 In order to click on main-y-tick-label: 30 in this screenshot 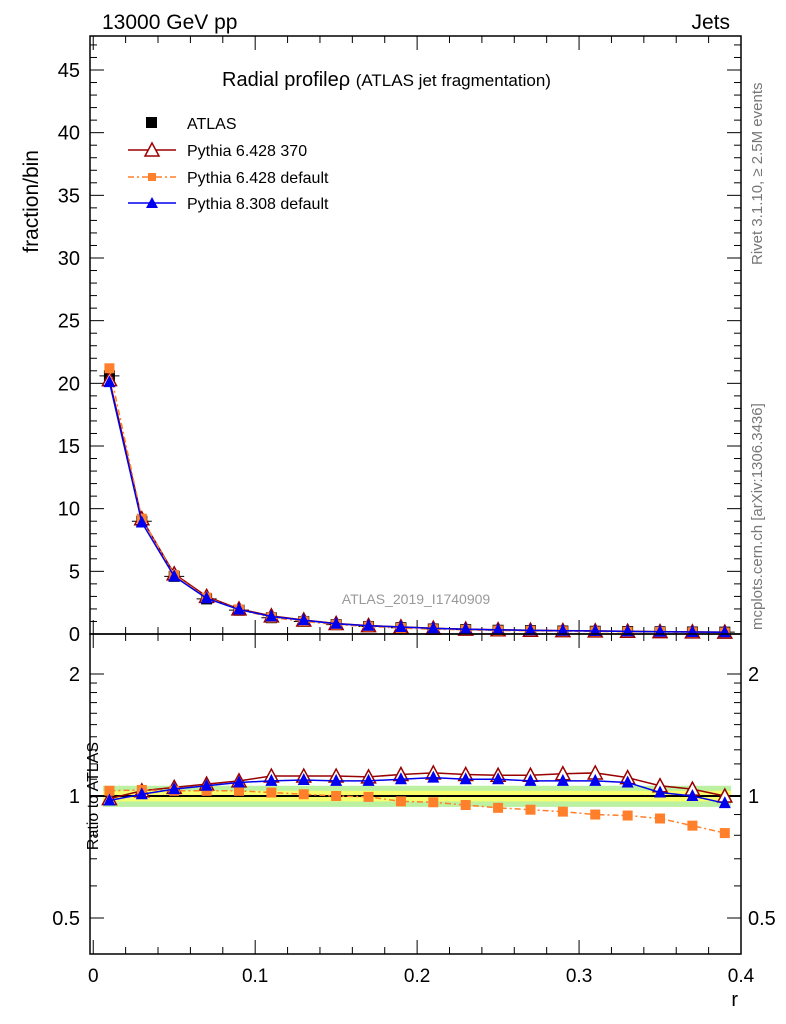, I will do `click(69, 259)`.